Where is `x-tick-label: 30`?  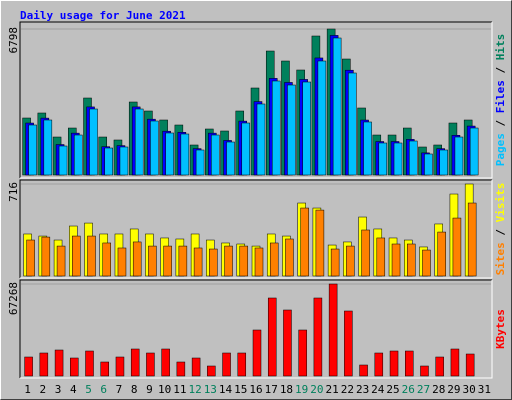 x-tick-label: 30 is located at coordinates (469, 389).